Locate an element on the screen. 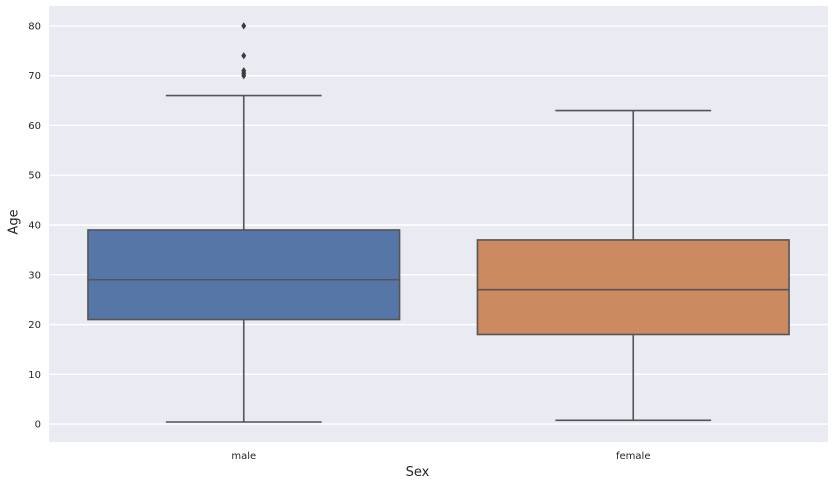 The height and width of the screenshot is (486, 835). y-tick-label-50: 50 is located at coordinates (34, 176).